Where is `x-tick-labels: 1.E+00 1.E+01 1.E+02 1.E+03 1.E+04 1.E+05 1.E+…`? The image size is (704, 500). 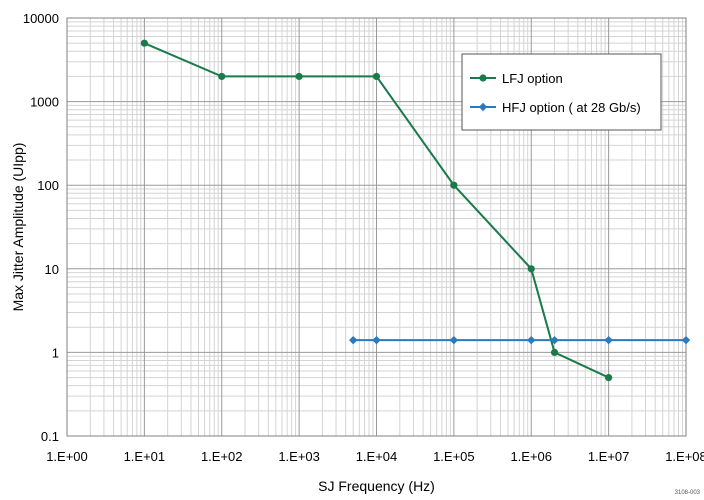
x-tick-labels: 1.E+00 1.E+01 1.E+02 1.E+03 1.E+04 1.E+05 1.E+… is located at coordinates (375, 456).